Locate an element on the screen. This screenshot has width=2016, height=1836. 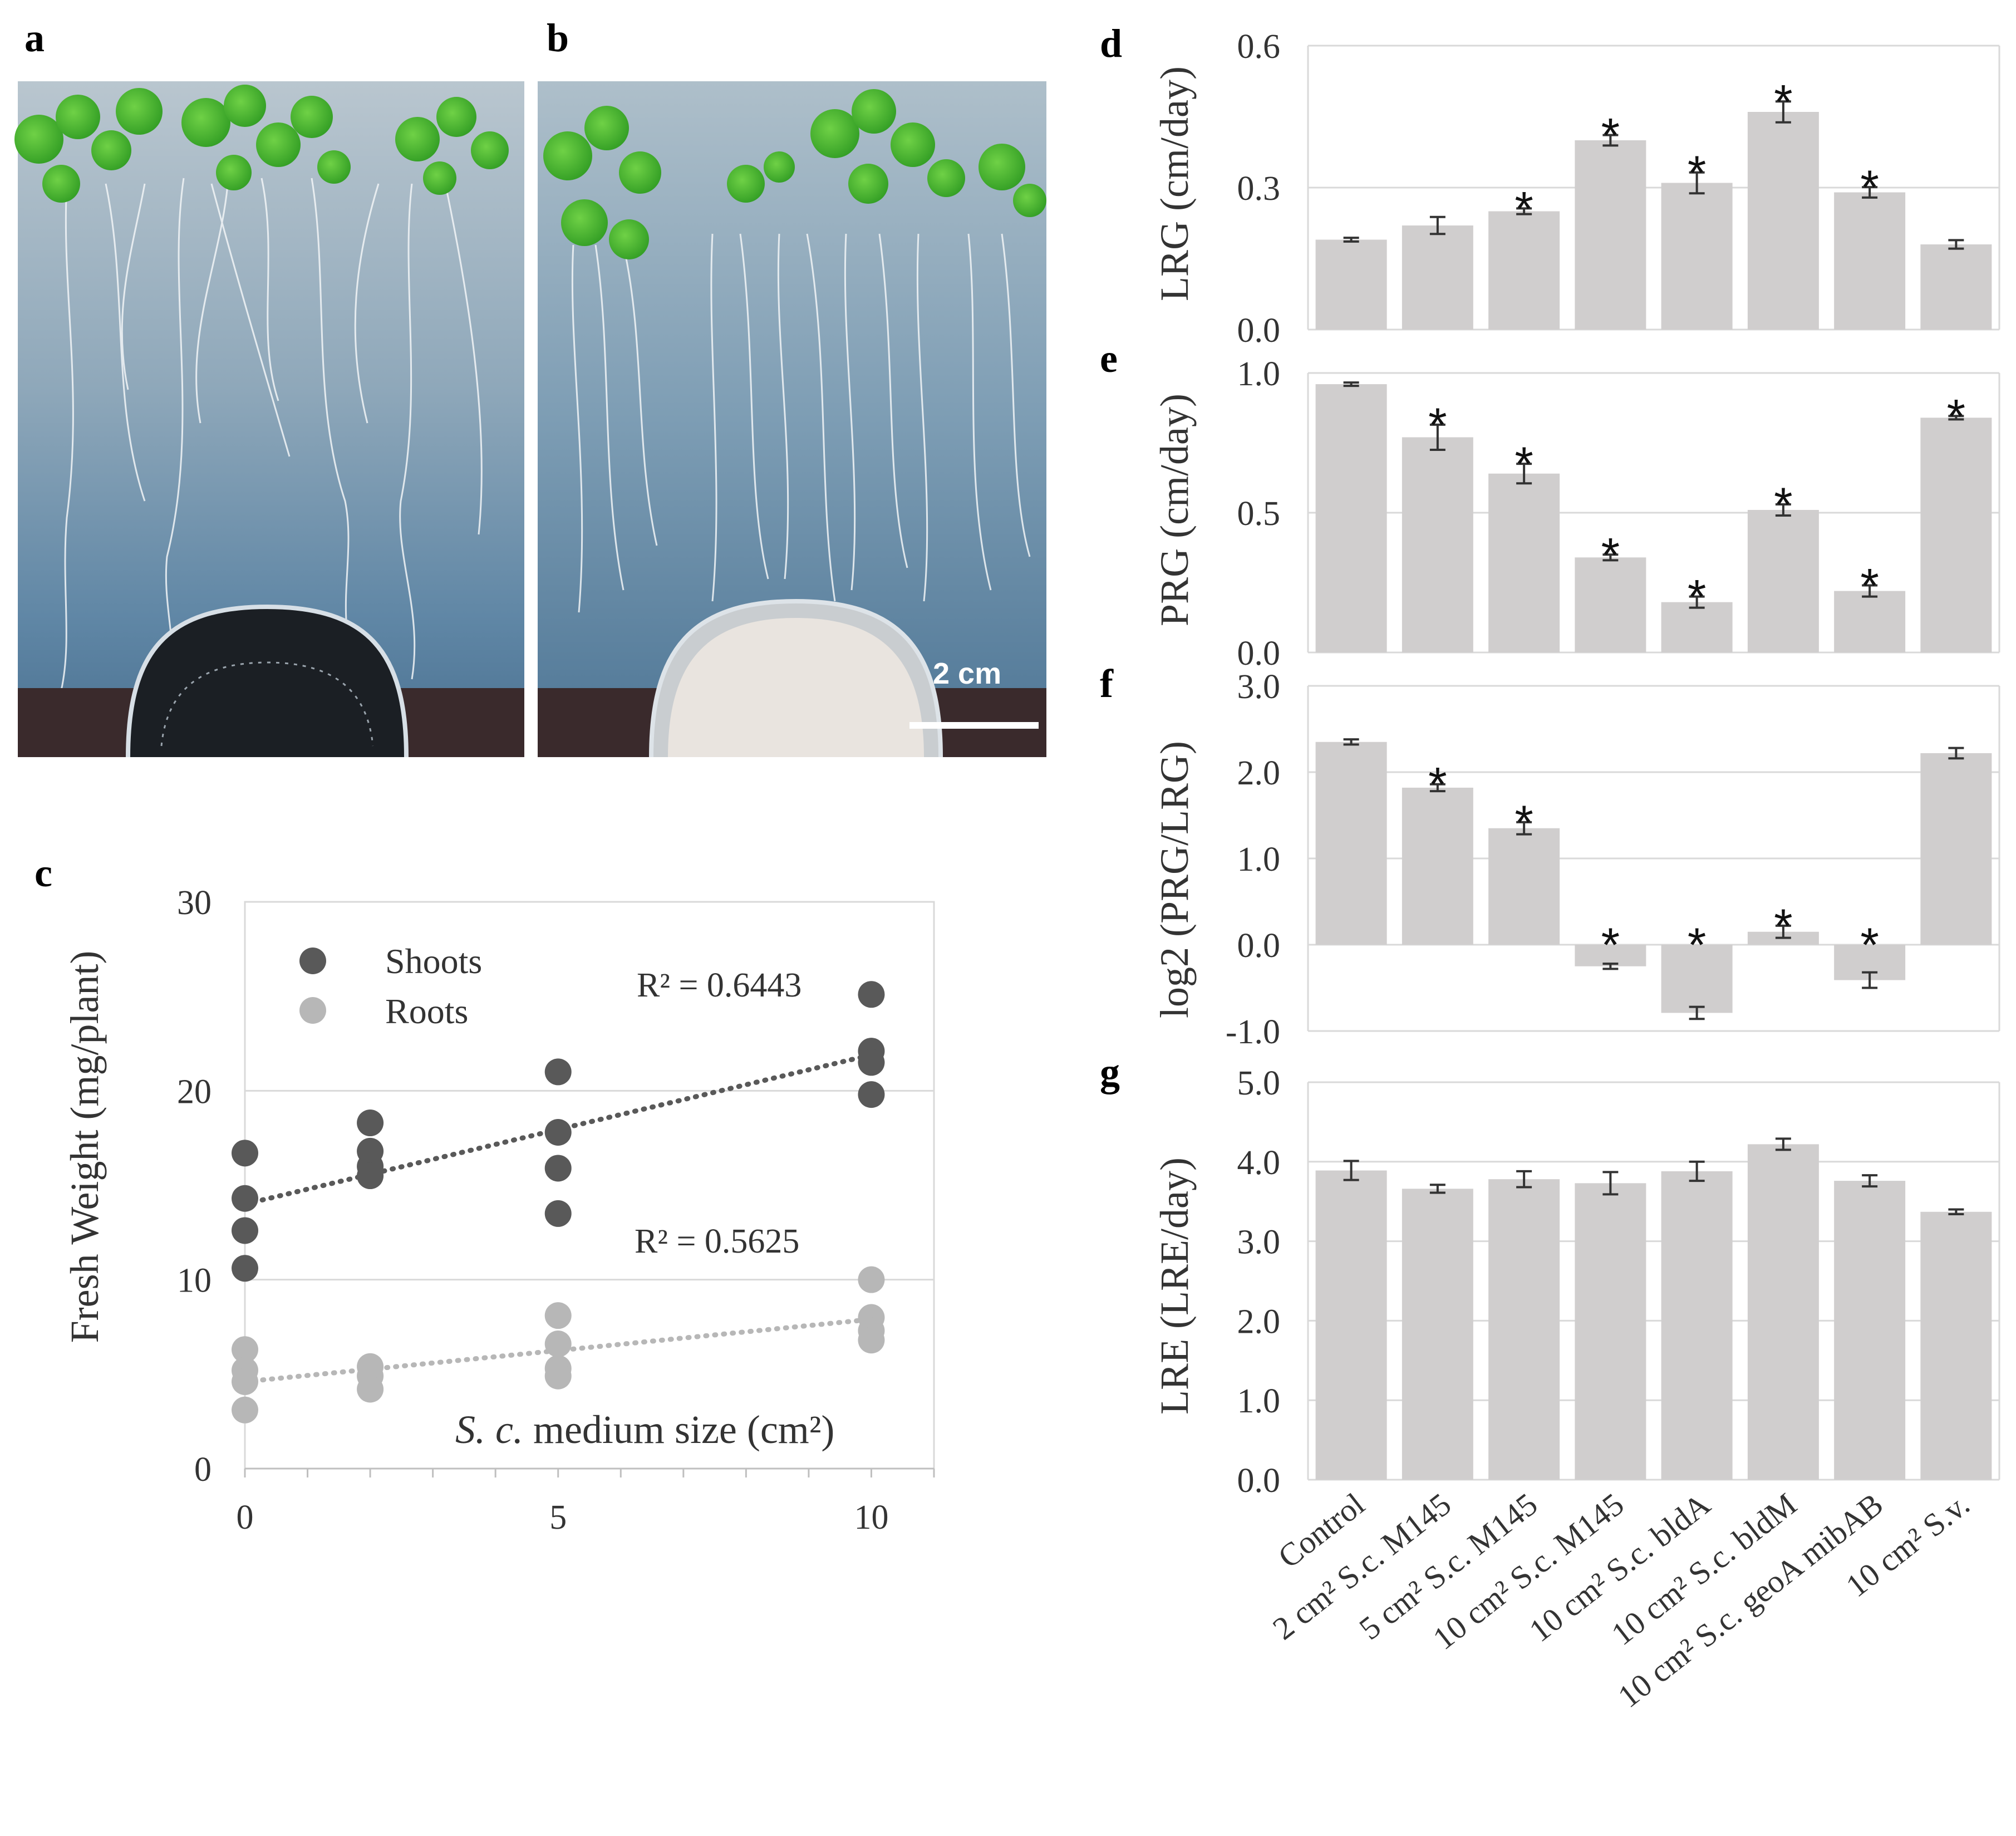
bar-chart-e: 0.0 0.5 1.0 * * * * * * * is located at coordinates (1618, 513).